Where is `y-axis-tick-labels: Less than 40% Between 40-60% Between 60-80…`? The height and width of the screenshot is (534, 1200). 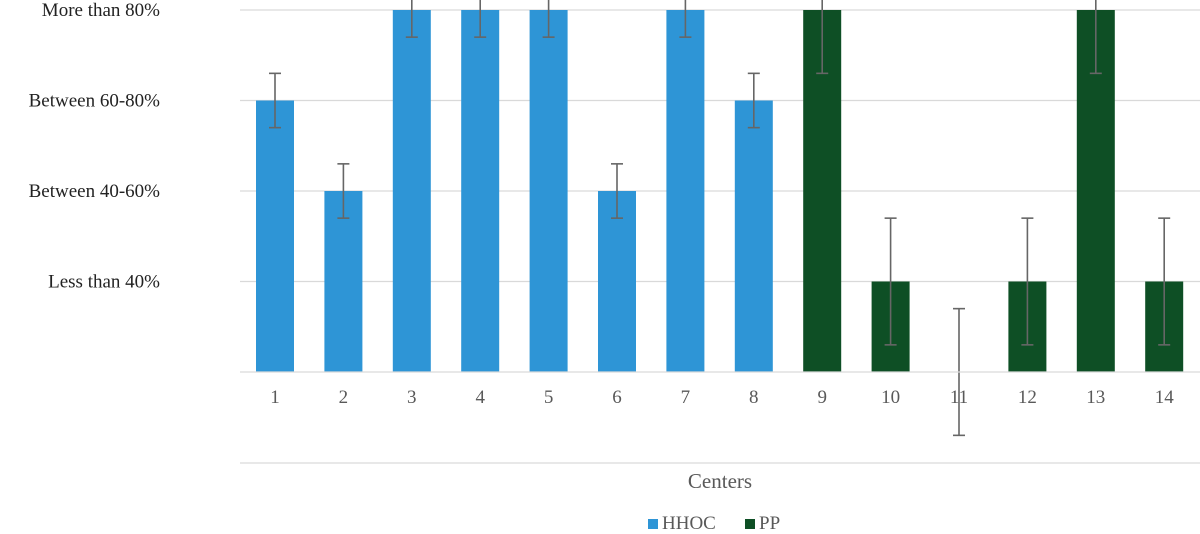 y-axis-tick-labels: Less than 40% Between 40-60% Between 60-80… is located at coordinates (95, 146).